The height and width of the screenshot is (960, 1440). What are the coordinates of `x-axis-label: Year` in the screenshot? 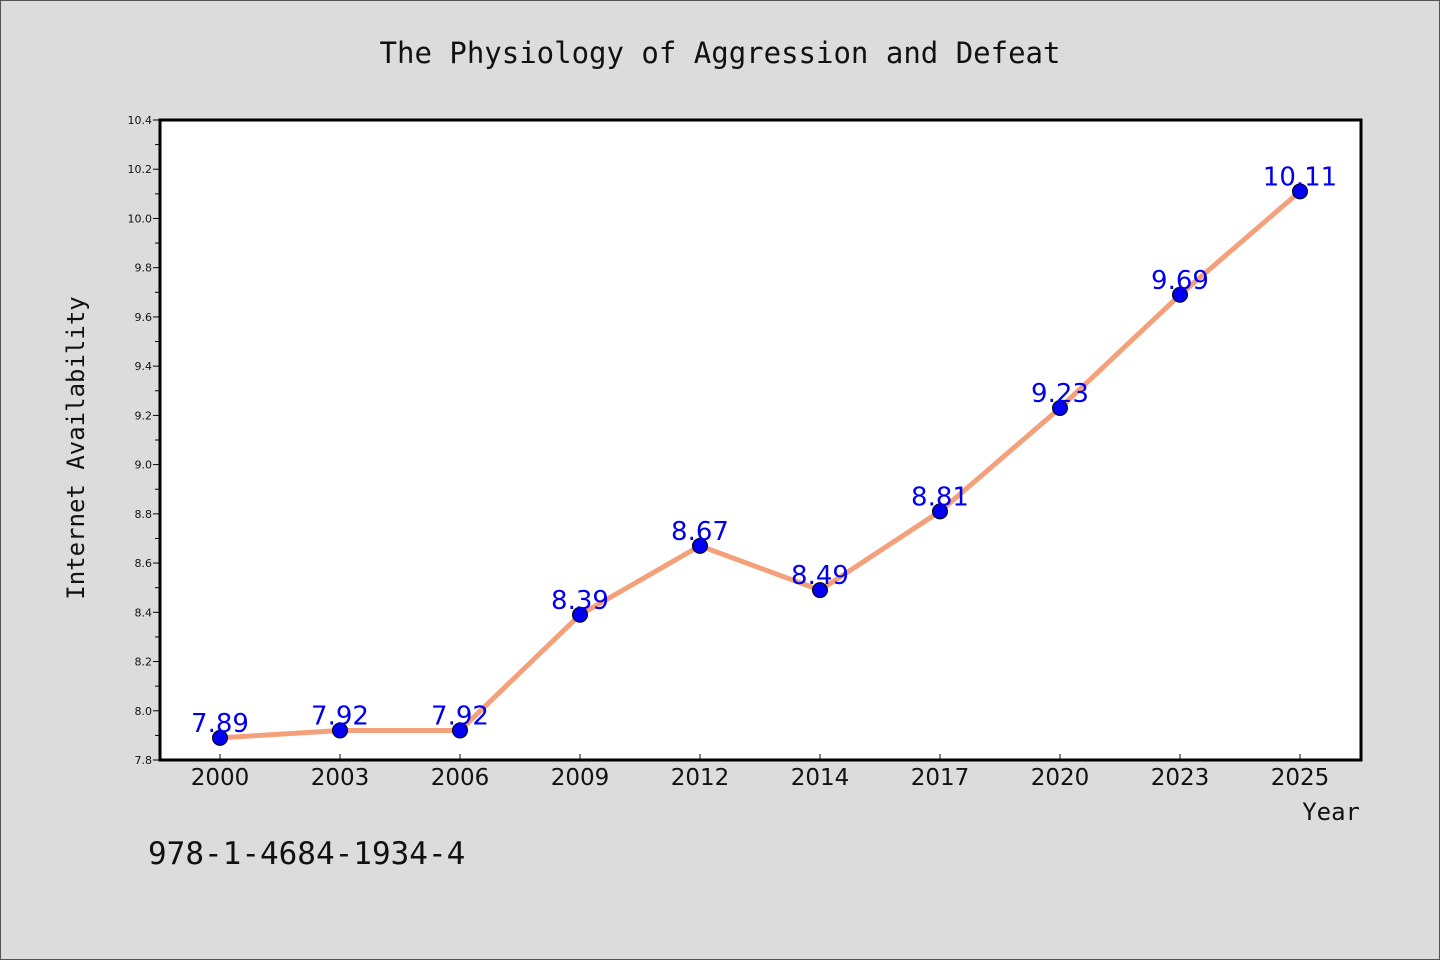 It's located at (1331, 812).